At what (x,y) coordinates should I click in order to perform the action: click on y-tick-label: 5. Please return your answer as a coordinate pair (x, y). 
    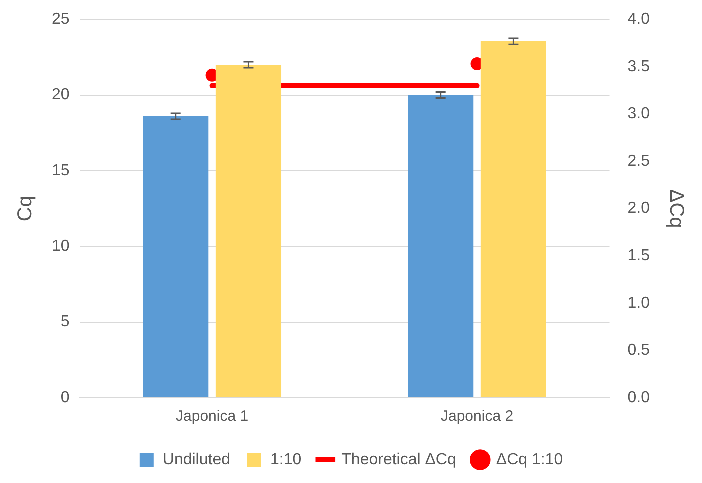
    Looking at the image, I should click on (65, 322).